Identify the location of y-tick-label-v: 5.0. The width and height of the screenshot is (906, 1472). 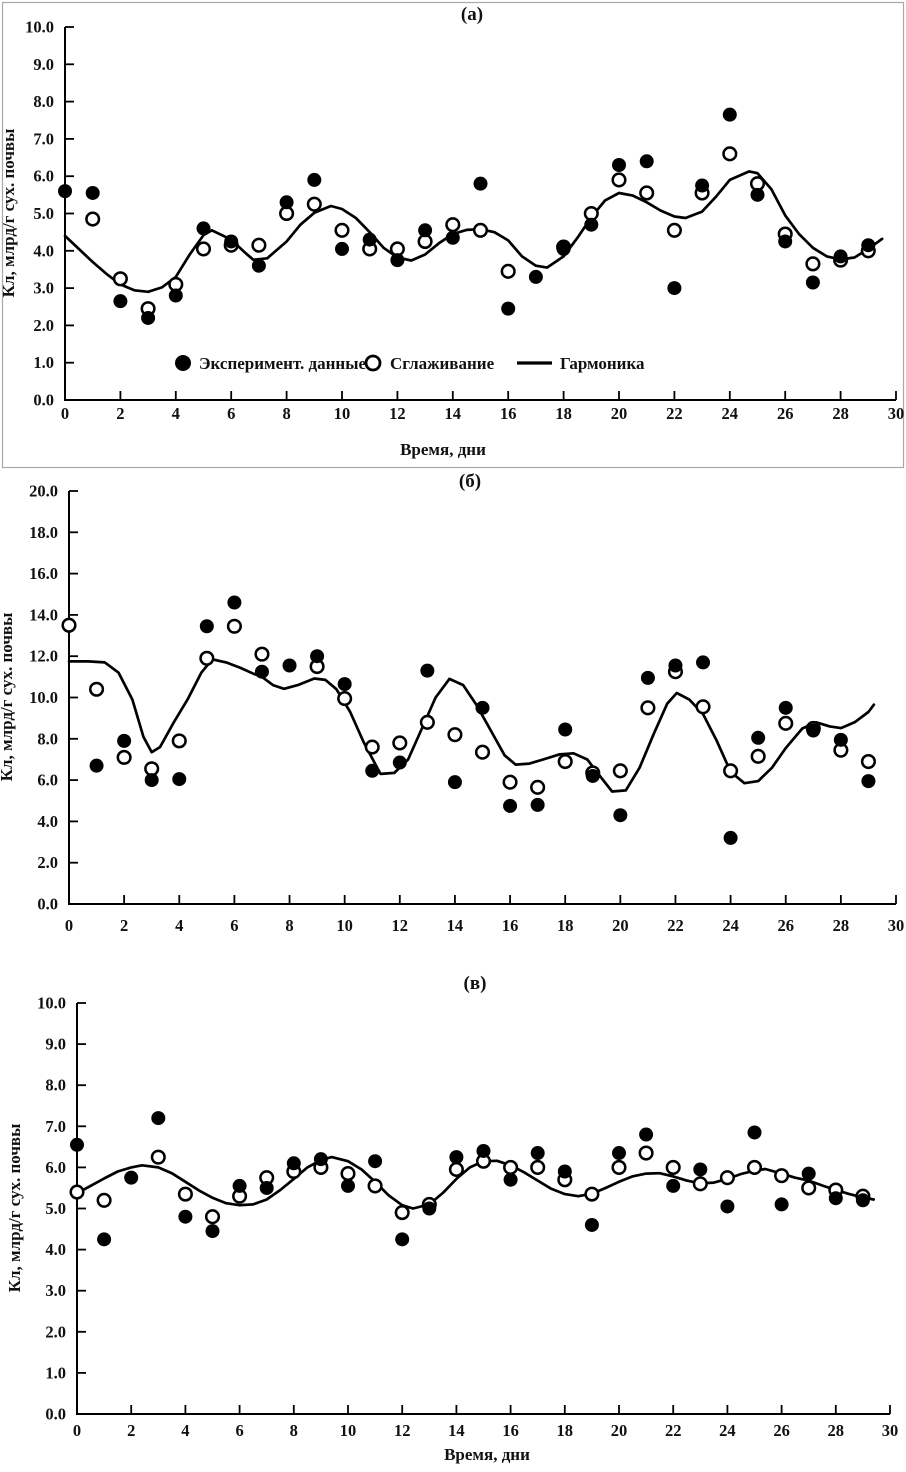
(55, 1208).